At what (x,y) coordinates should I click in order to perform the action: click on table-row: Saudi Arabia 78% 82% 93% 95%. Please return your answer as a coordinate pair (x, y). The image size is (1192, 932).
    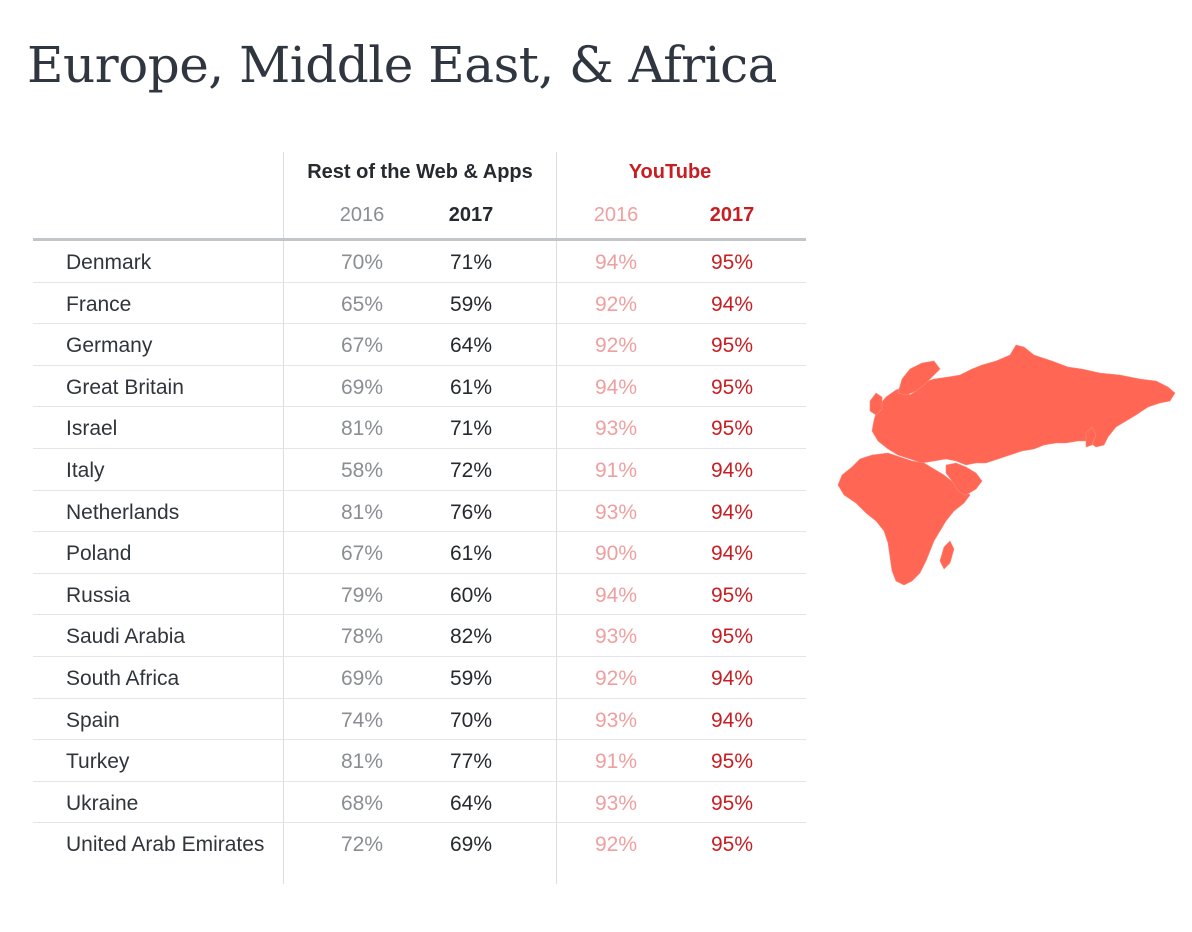
    Looking at the image, I should click on (419, 636).